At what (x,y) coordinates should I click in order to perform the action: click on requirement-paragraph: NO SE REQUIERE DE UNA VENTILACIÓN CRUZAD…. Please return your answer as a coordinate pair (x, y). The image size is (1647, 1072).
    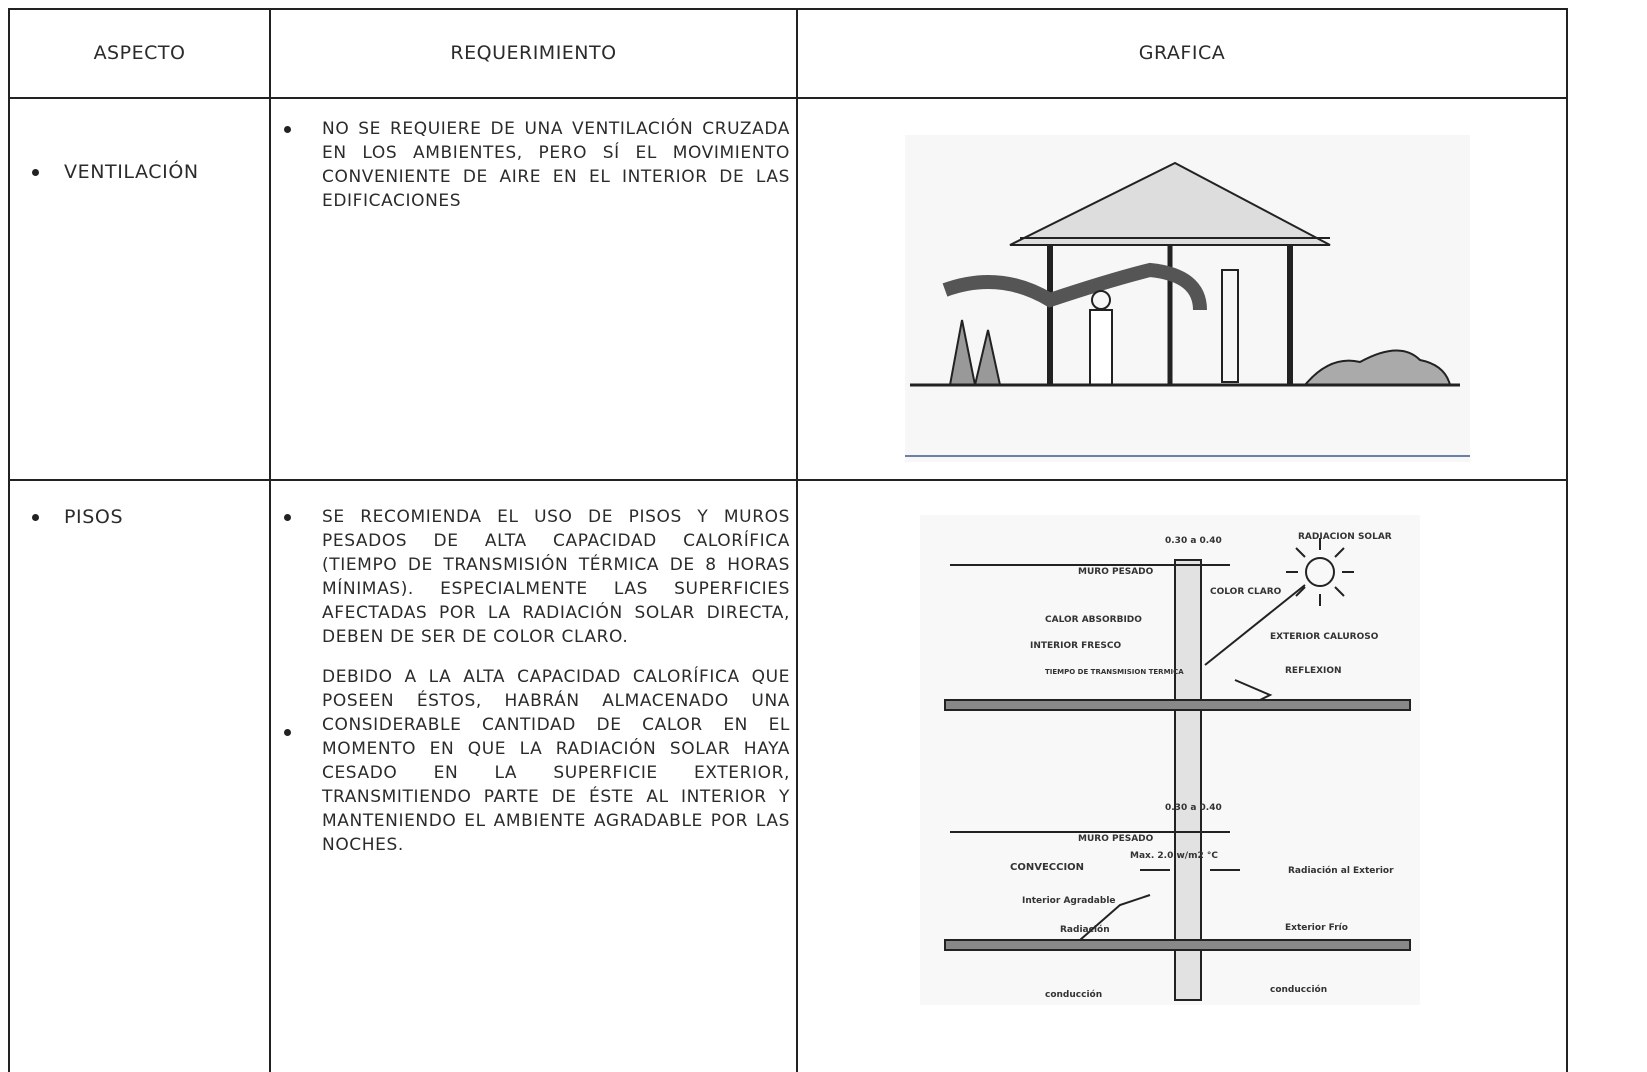
    Looking at the image, I should click on (556, 165).